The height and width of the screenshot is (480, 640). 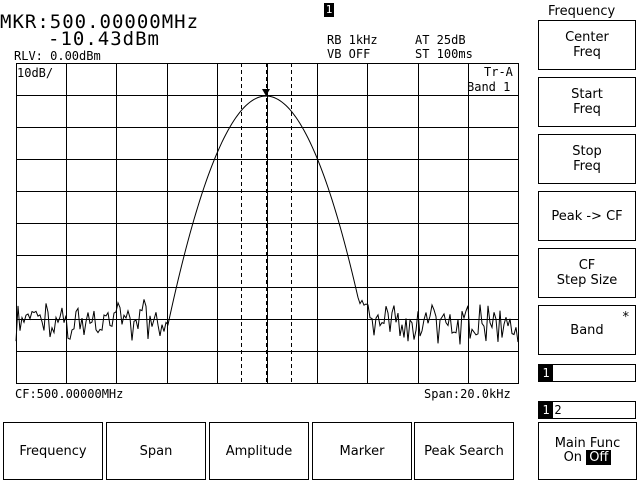 I want to click on center-freq-softkey: Center Freq, so click(x=587, y=45).